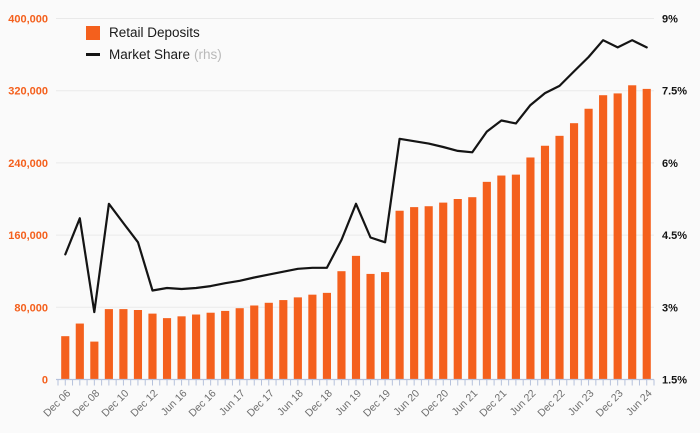 This screenshot has width=700, height=433. I want to click on x-tick-label: Dec 16, so click(203, 403).